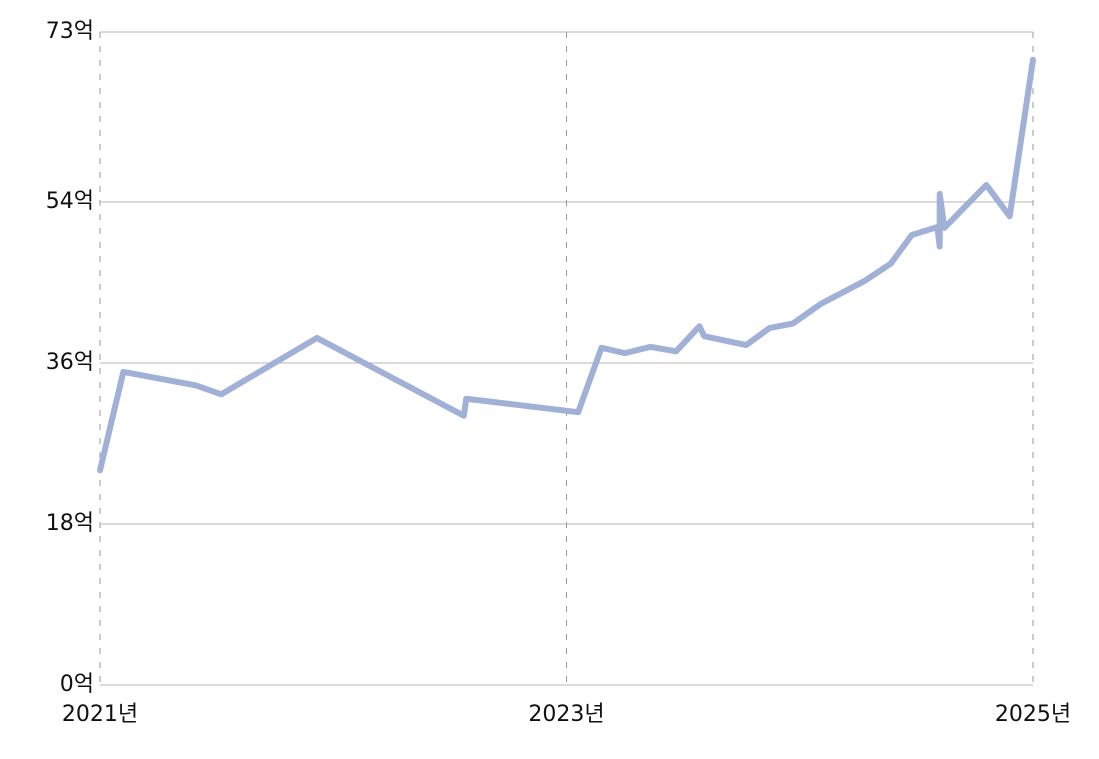 The height and width of the screenshot is (759, 1099). What do you see at coordinates (566, 714) in the screenshot?
I see `x-tick-label: 2023년` at bounding box center [566, 714].